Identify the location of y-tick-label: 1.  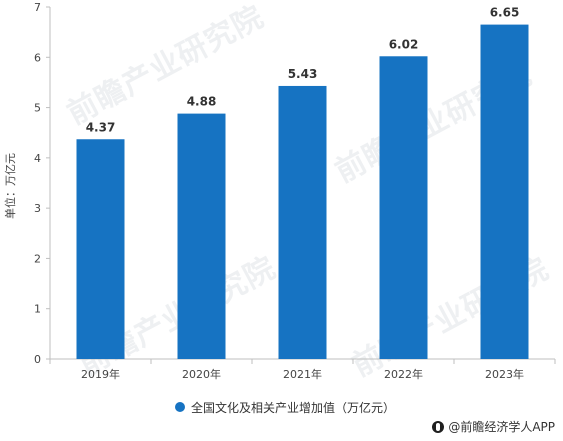
(37, 309).